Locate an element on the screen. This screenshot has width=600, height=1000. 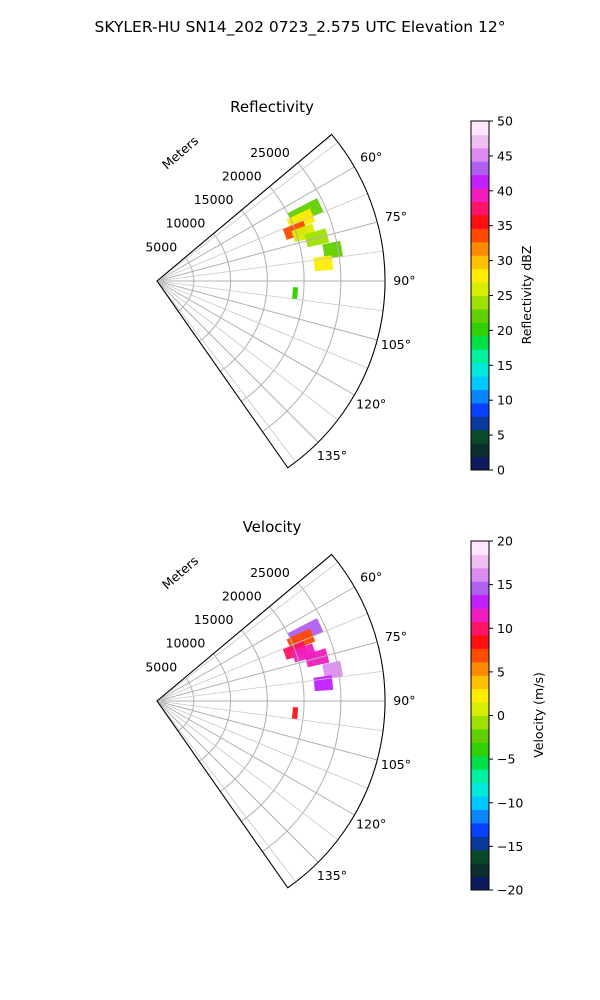
sector-border is located at coordinates (271, 301).